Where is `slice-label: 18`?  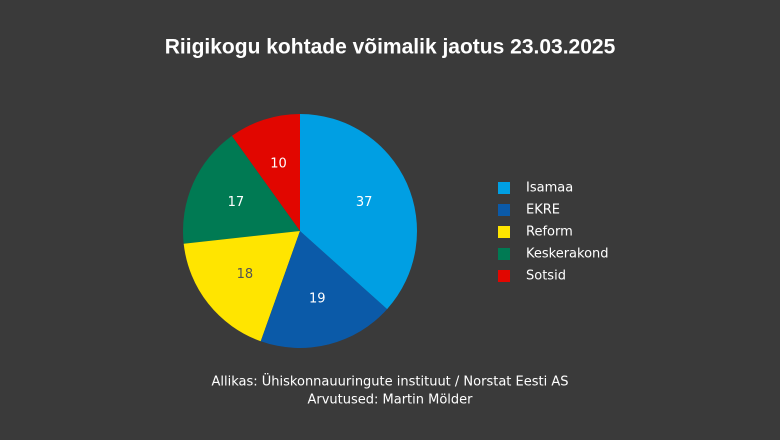
slice-label: 18 is located at coordinates (245, 274).